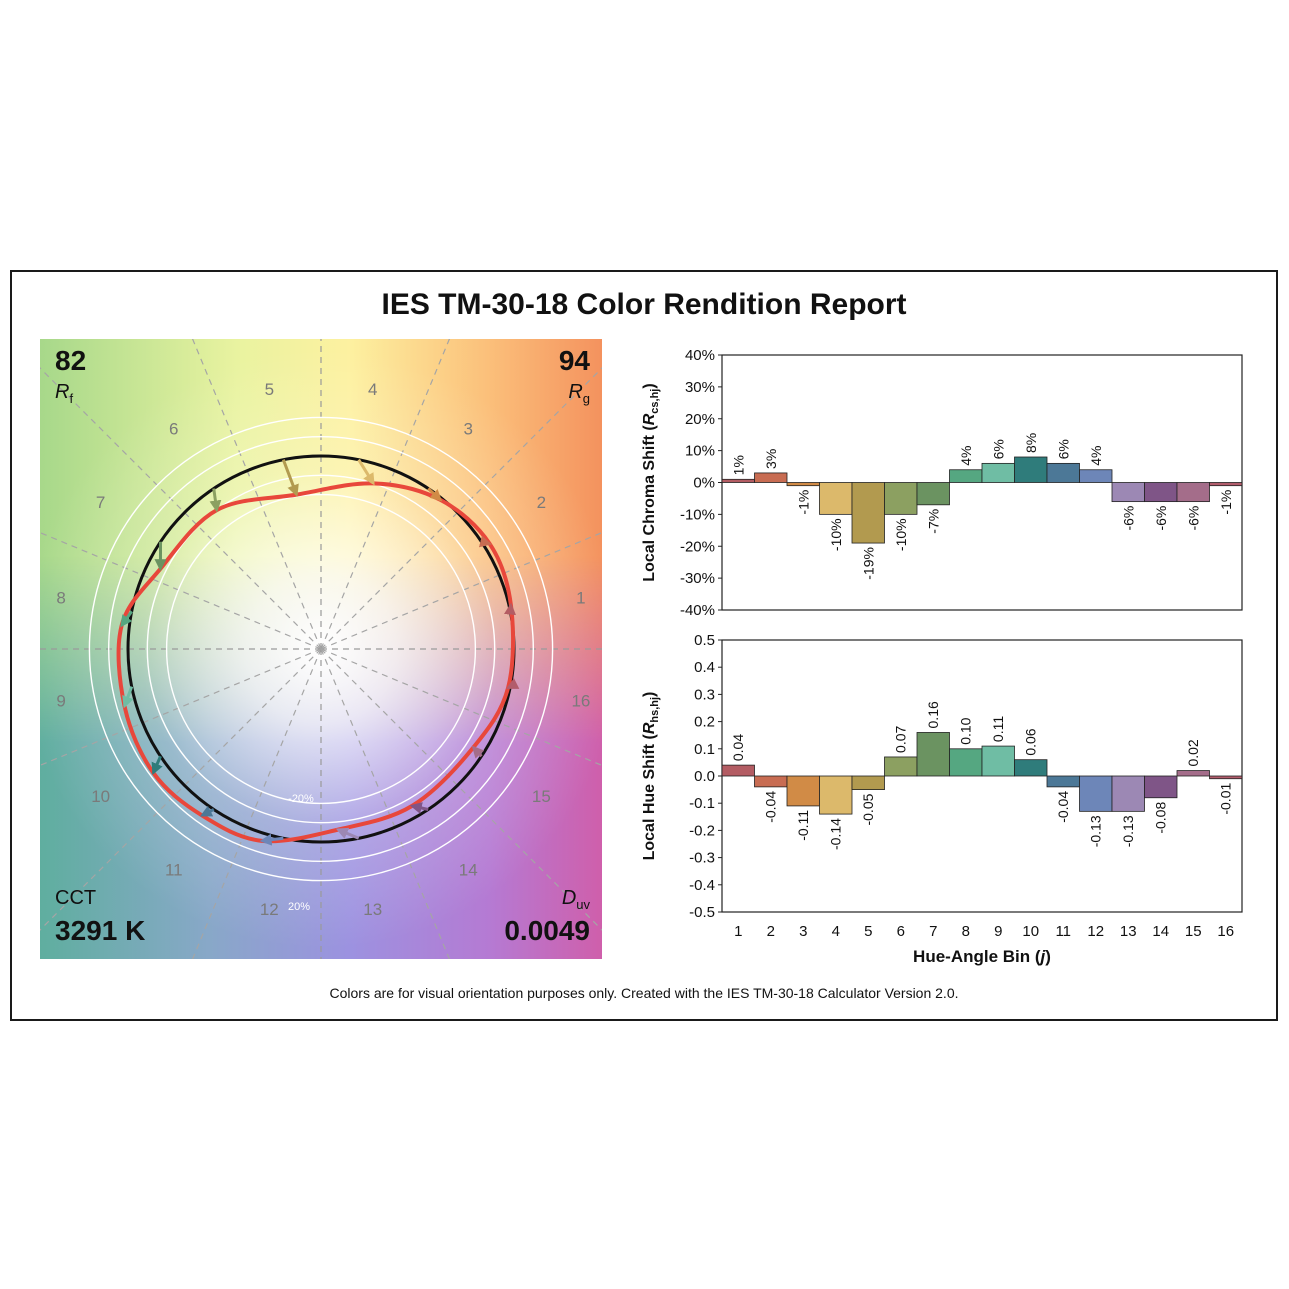  What do you see at coordinates (700, 451) in the screenshot?
I see `chroma-ytick-label: 10%` at bounding box center [700, 451].